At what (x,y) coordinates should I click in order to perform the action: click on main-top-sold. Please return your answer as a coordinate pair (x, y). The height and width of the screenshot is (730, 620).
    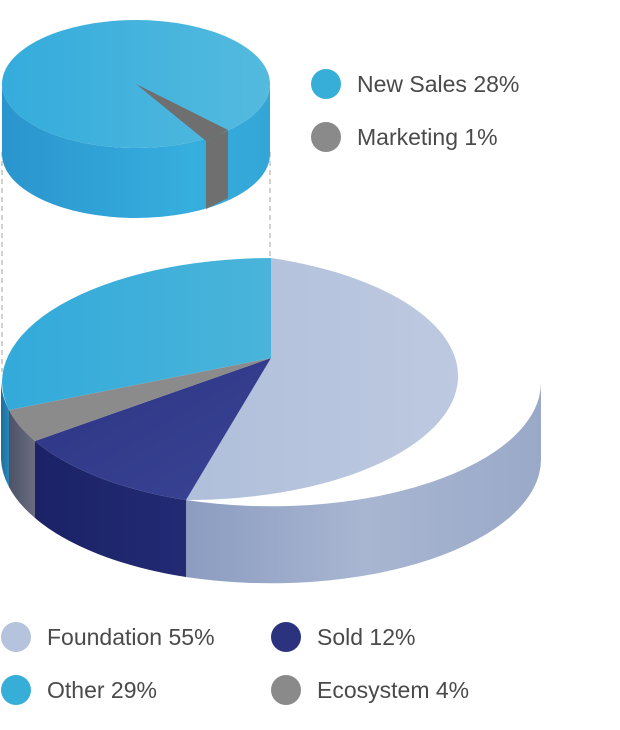
    Looking at the image, I should click on (153, 429).